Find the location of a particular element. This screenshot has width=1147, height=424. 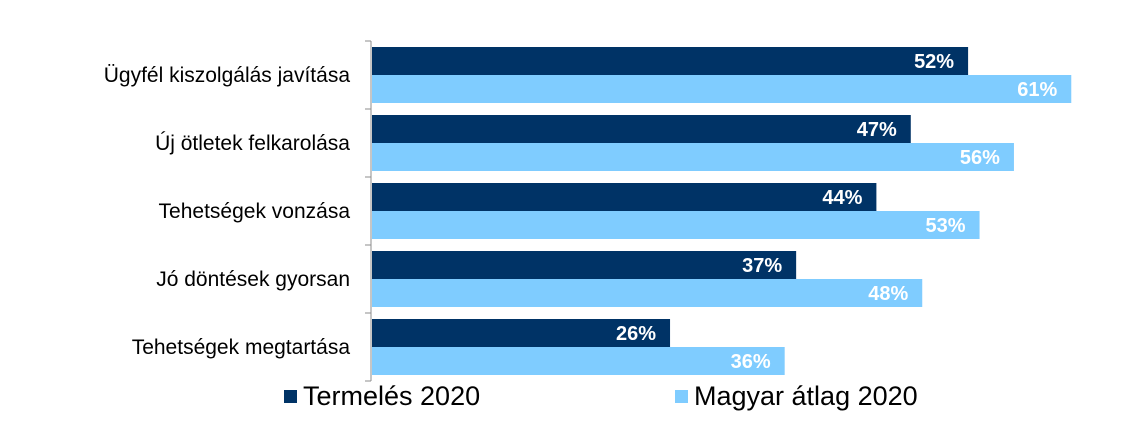

category-label: Tehetségek megtartása is located at coordinates (241, 347).